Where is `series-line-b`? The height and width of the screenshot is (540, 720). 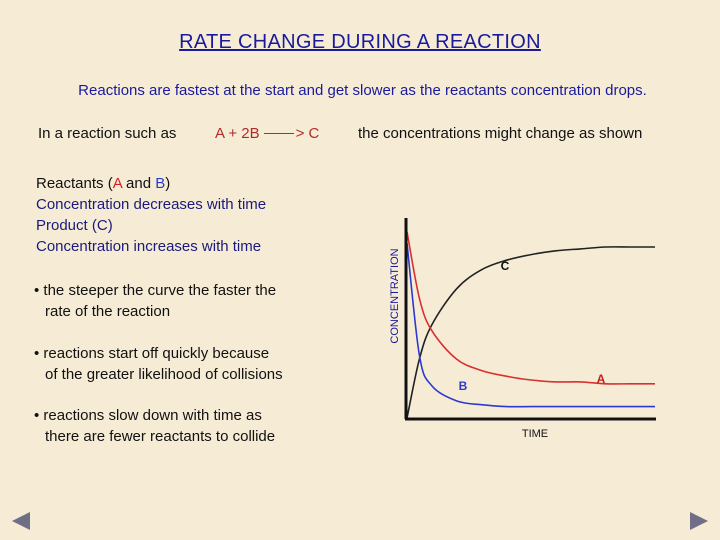
series-line-b is located at coordinates (531, 325).